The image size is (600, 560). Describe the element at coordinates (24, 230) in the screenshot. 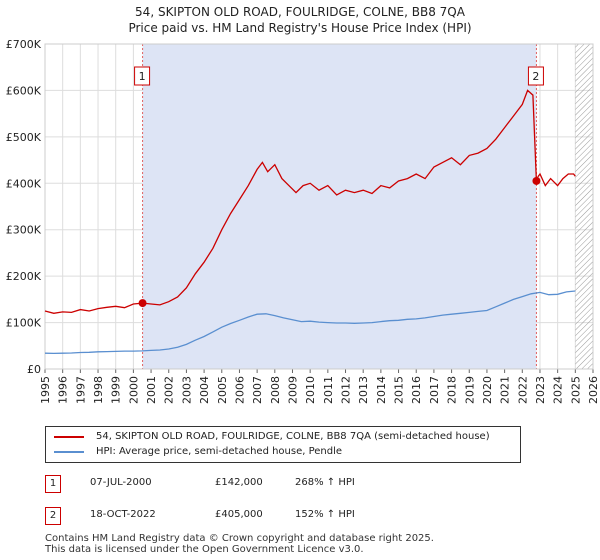

I see `y-tick-label: £300K` at that location.